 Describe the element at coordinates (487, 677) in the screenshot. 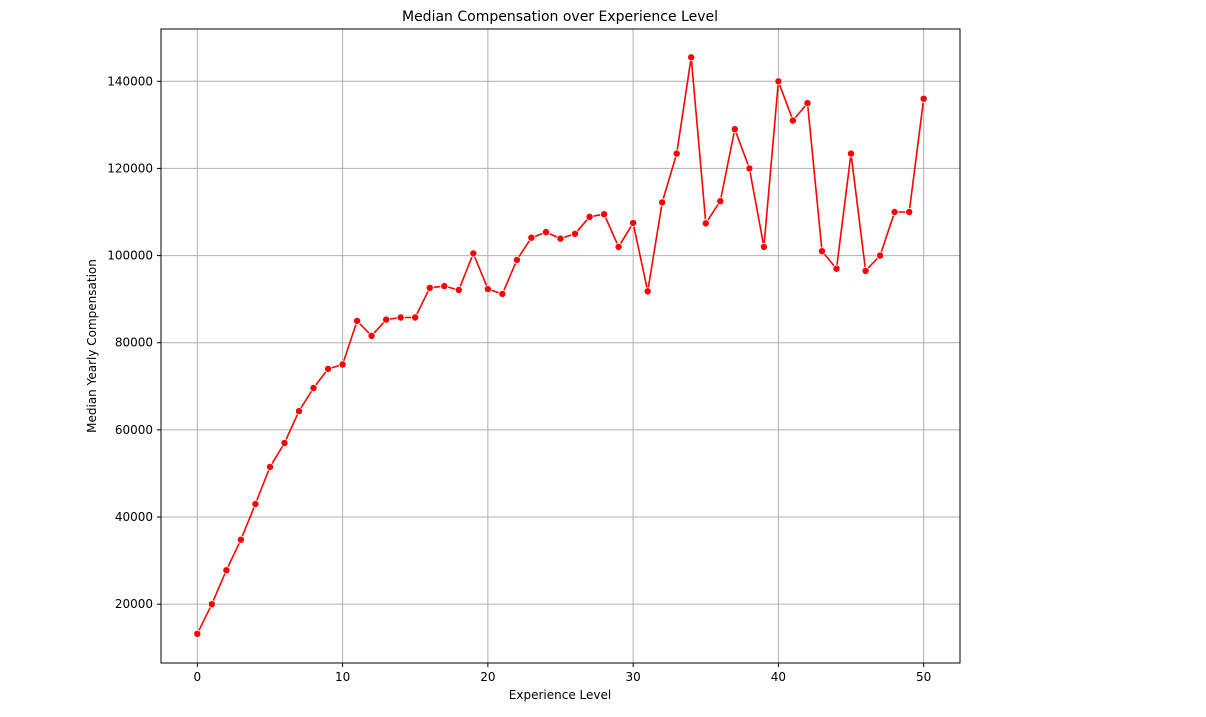

I see `x-tick-label: 20` at that location.